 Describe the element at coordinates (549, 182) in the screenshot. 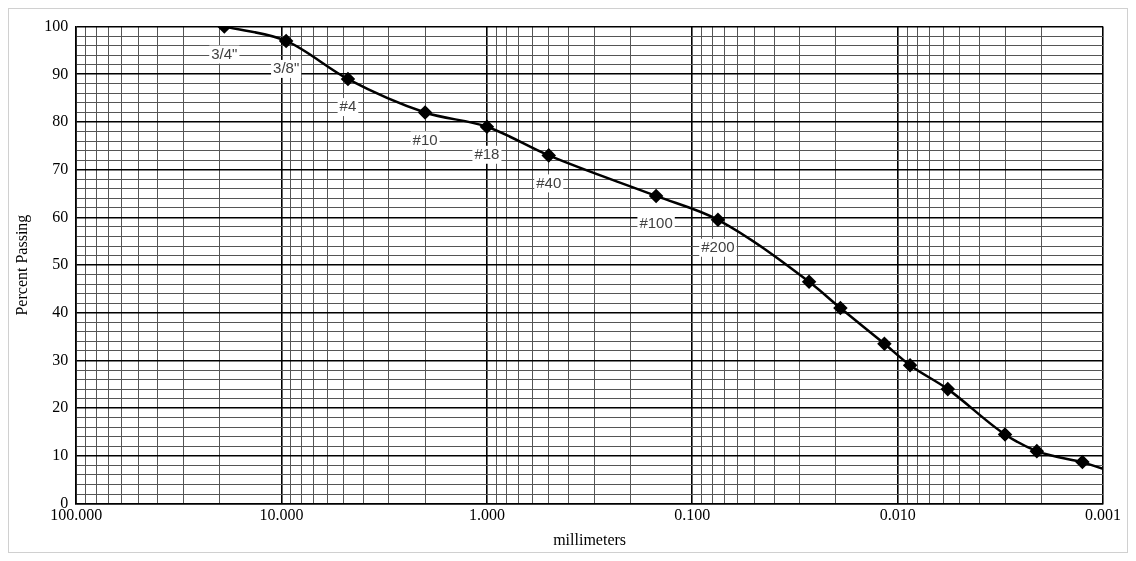

I see `annotation: #40` at that location.